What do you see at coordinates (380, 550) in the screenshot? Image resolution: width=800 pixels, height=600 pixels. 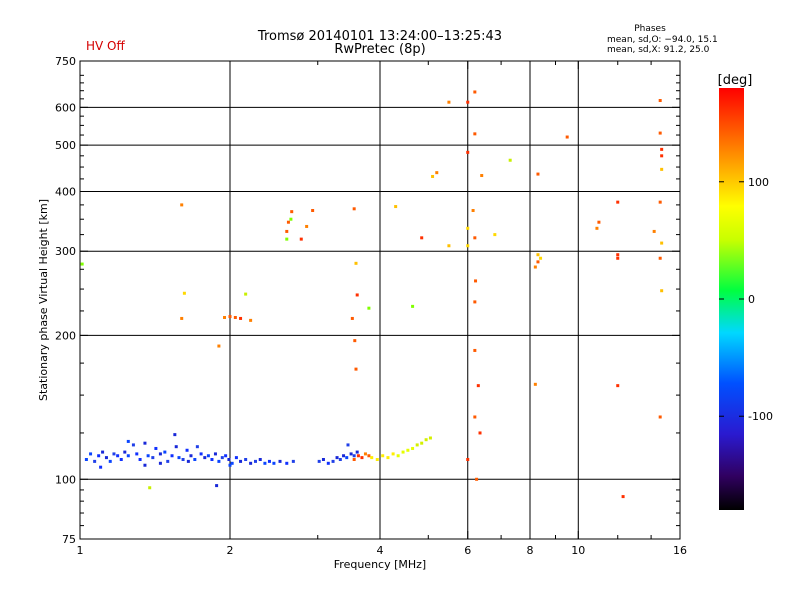 I see `x-tick-label: 4` at bounding box center [380, 550].